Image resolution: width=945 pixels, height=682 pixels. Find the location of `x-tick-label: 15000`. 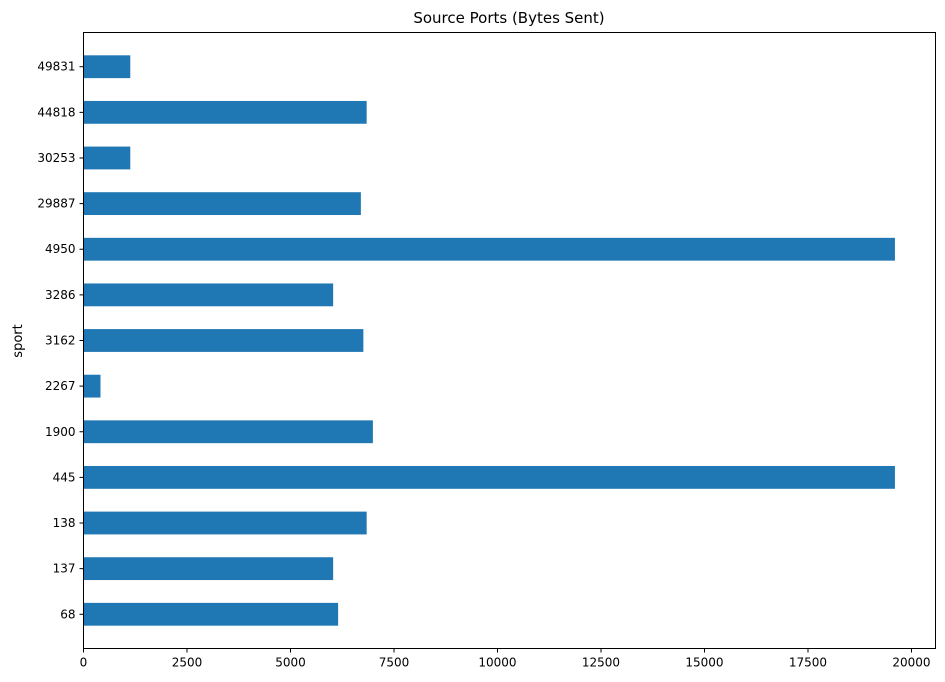

x-tick-label: 15000 is located at coordinates (704, 663).